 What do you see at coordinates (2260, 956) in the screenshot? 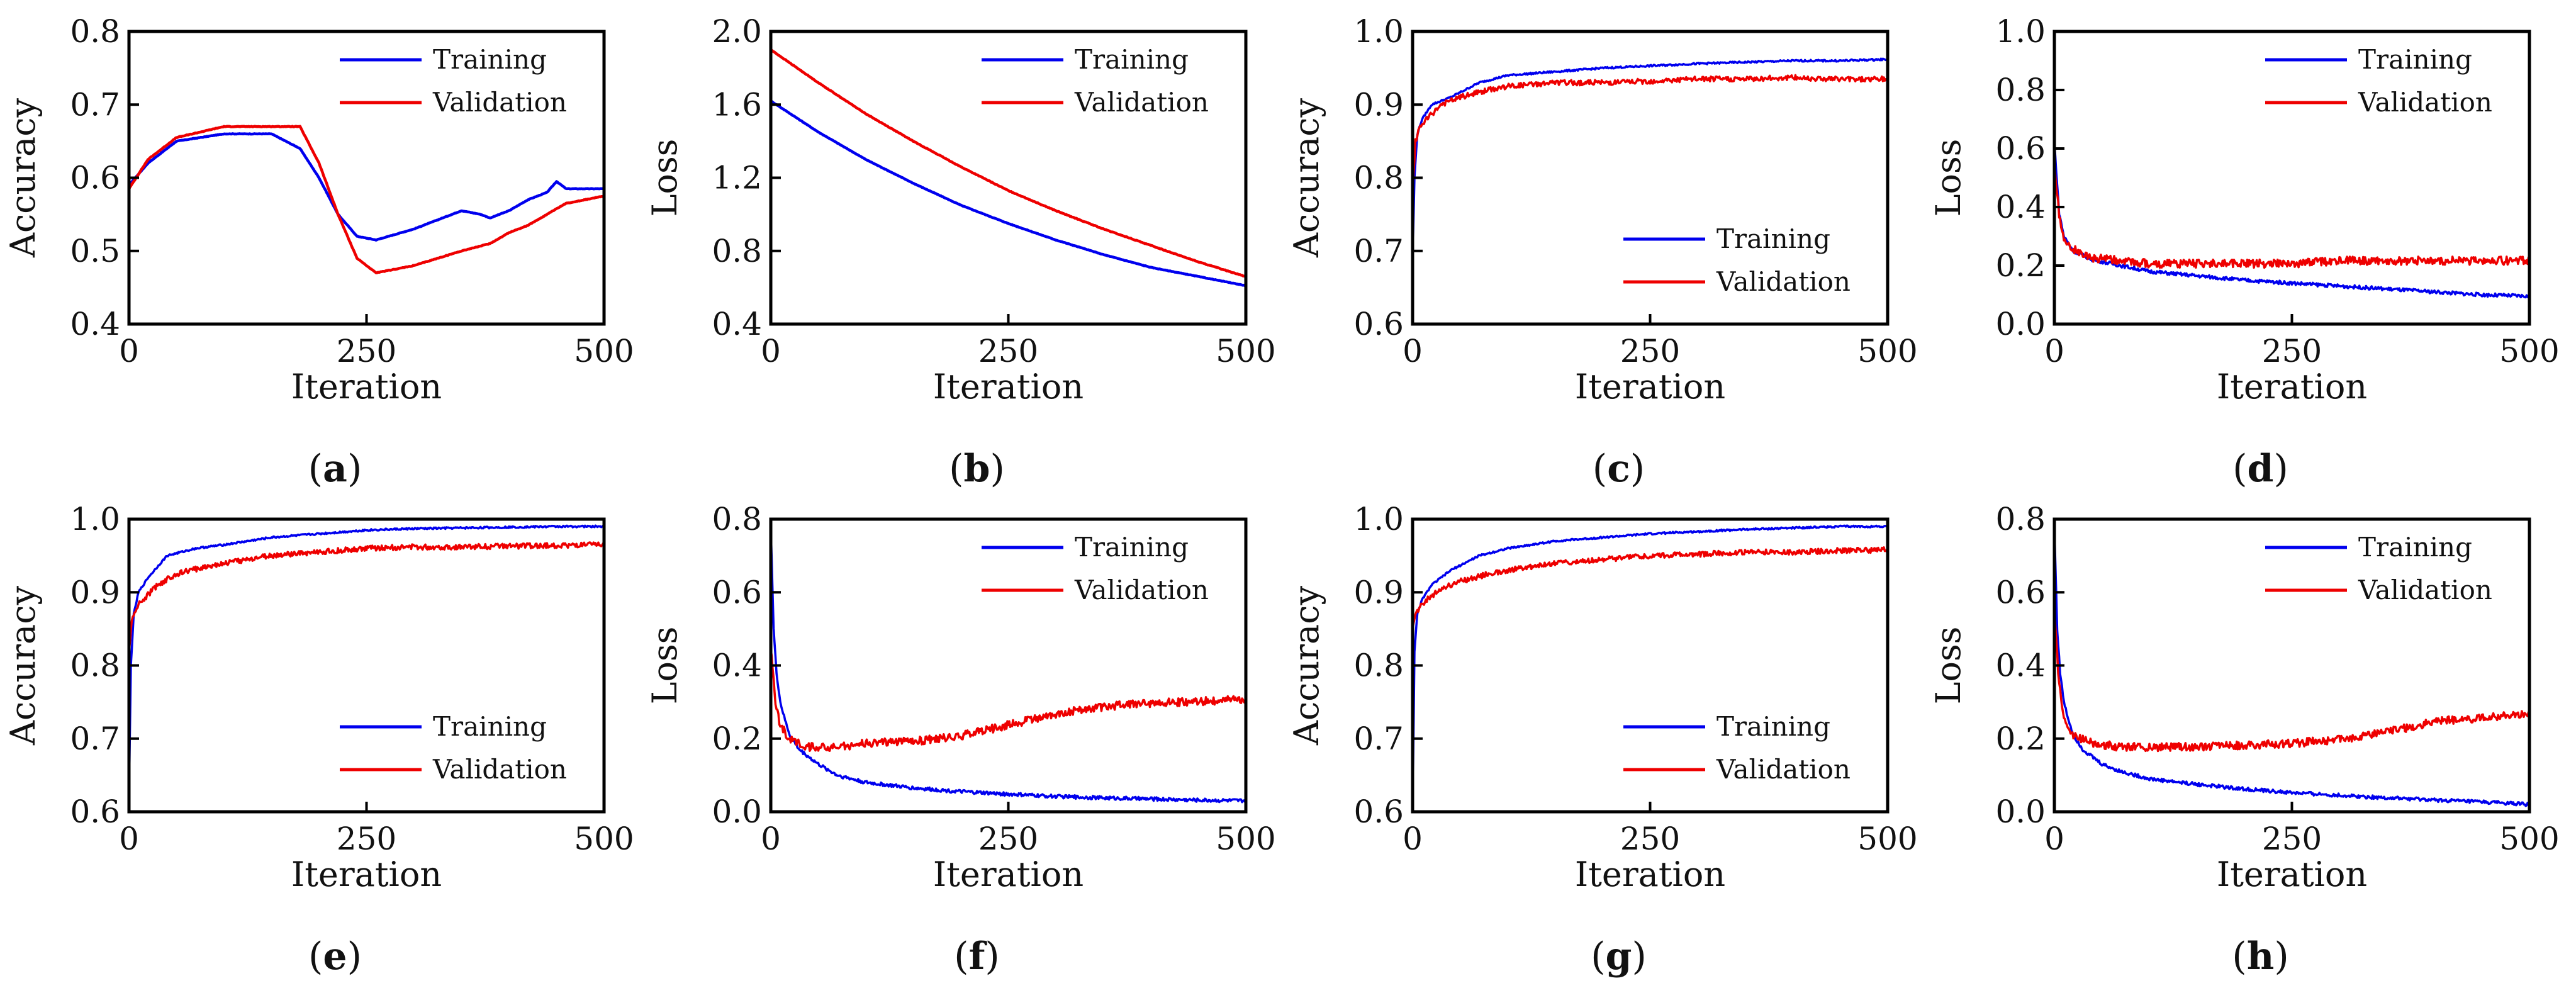
I see `panel-label: (h)` at bounding box center [2260, 956].